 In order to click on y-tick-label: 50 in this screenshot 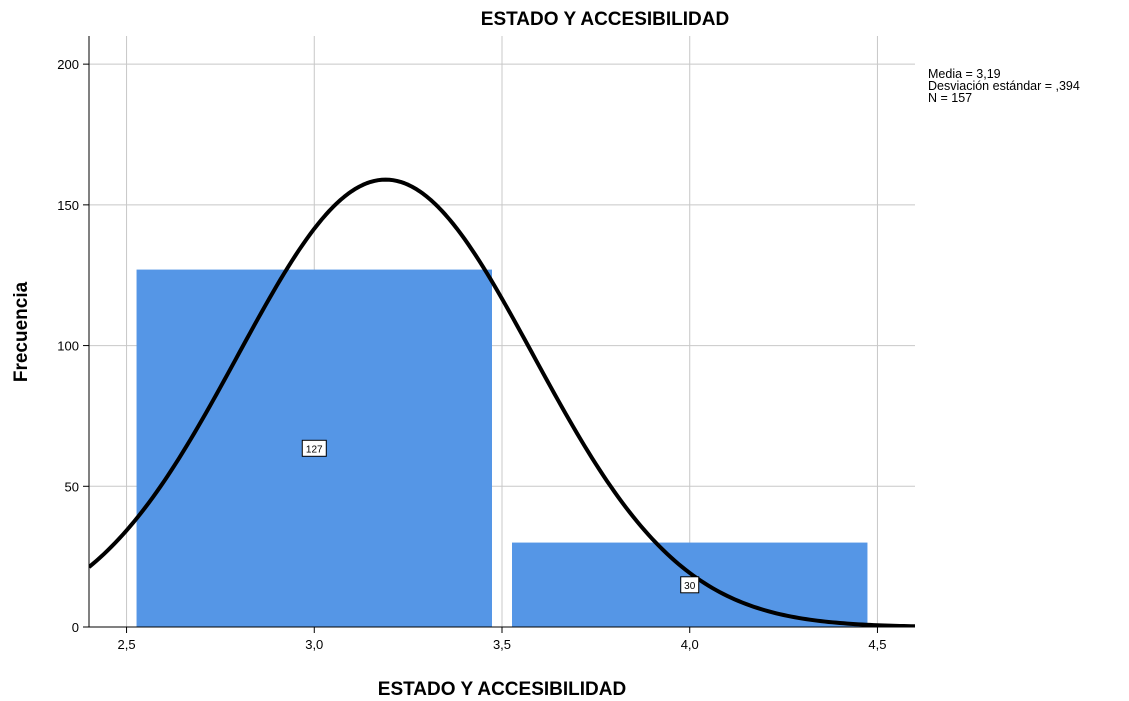, I will do `click(72, 486)`.